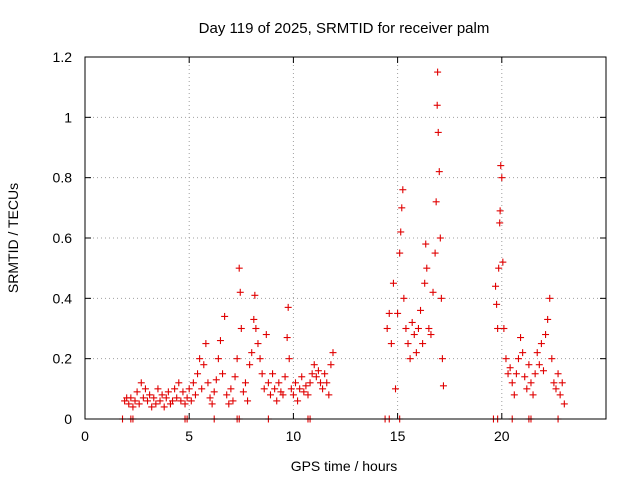  What do you see at coordinates (398, 436) in the screenshot?
I see `x-tick-label: 15` at bounding box center [398, 436].